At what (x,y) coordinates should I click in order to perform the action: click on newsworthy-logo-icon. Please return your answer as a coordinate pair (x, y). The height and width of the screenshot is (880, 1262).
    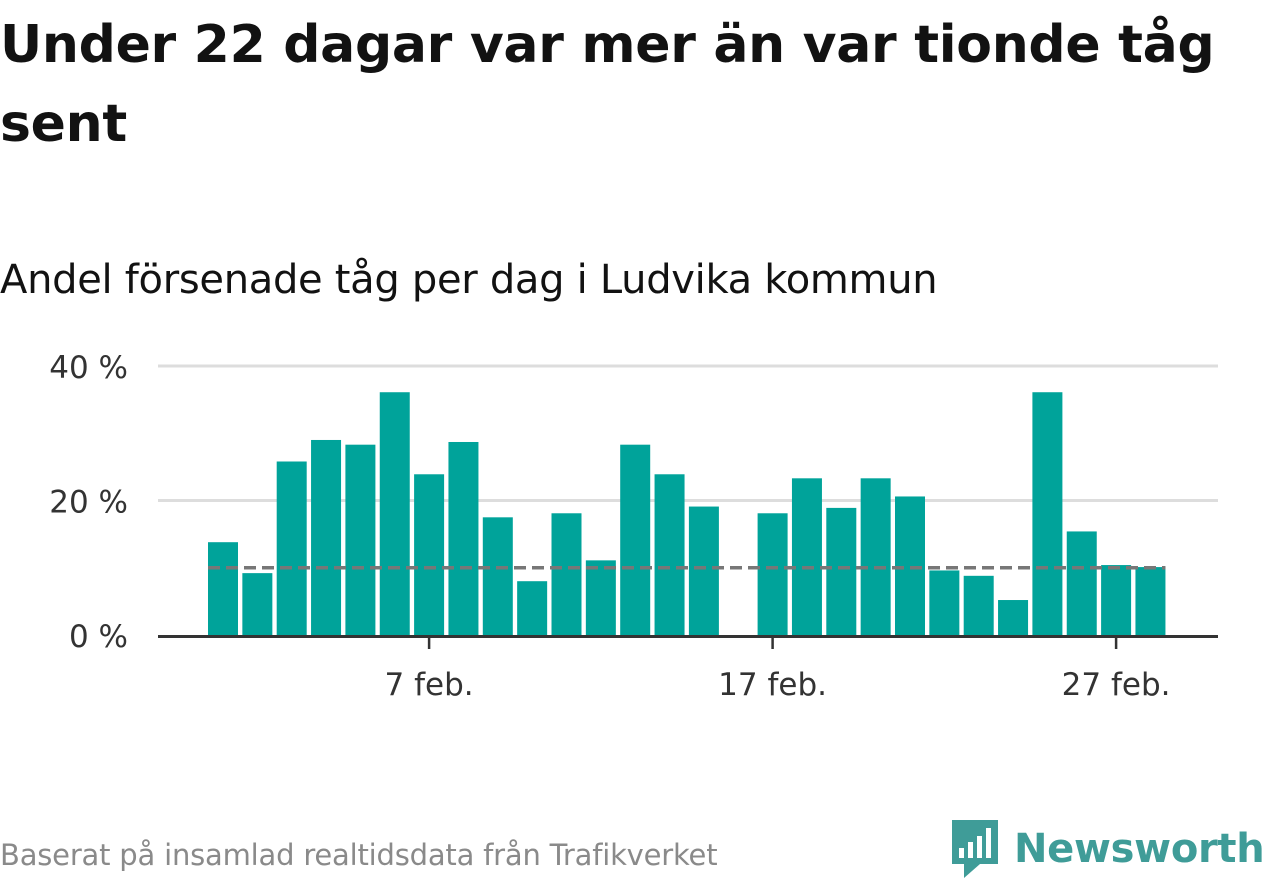
    Looking at the image, I should click on (975, 849).